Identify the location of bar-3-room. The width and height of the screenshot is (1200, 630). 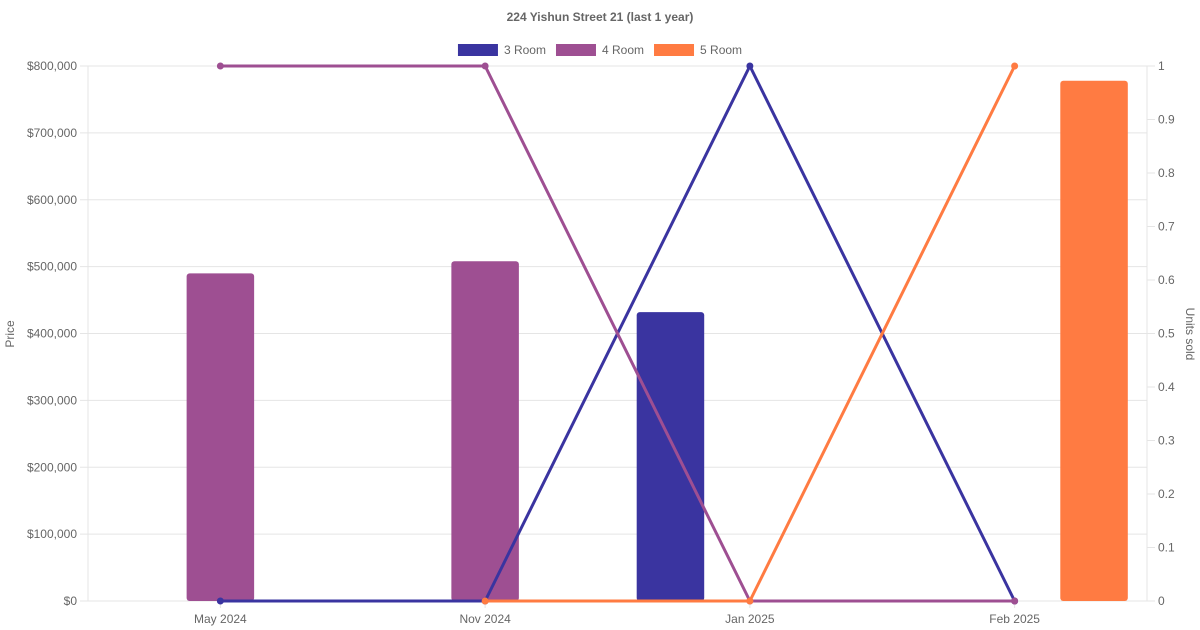
(670, 456).